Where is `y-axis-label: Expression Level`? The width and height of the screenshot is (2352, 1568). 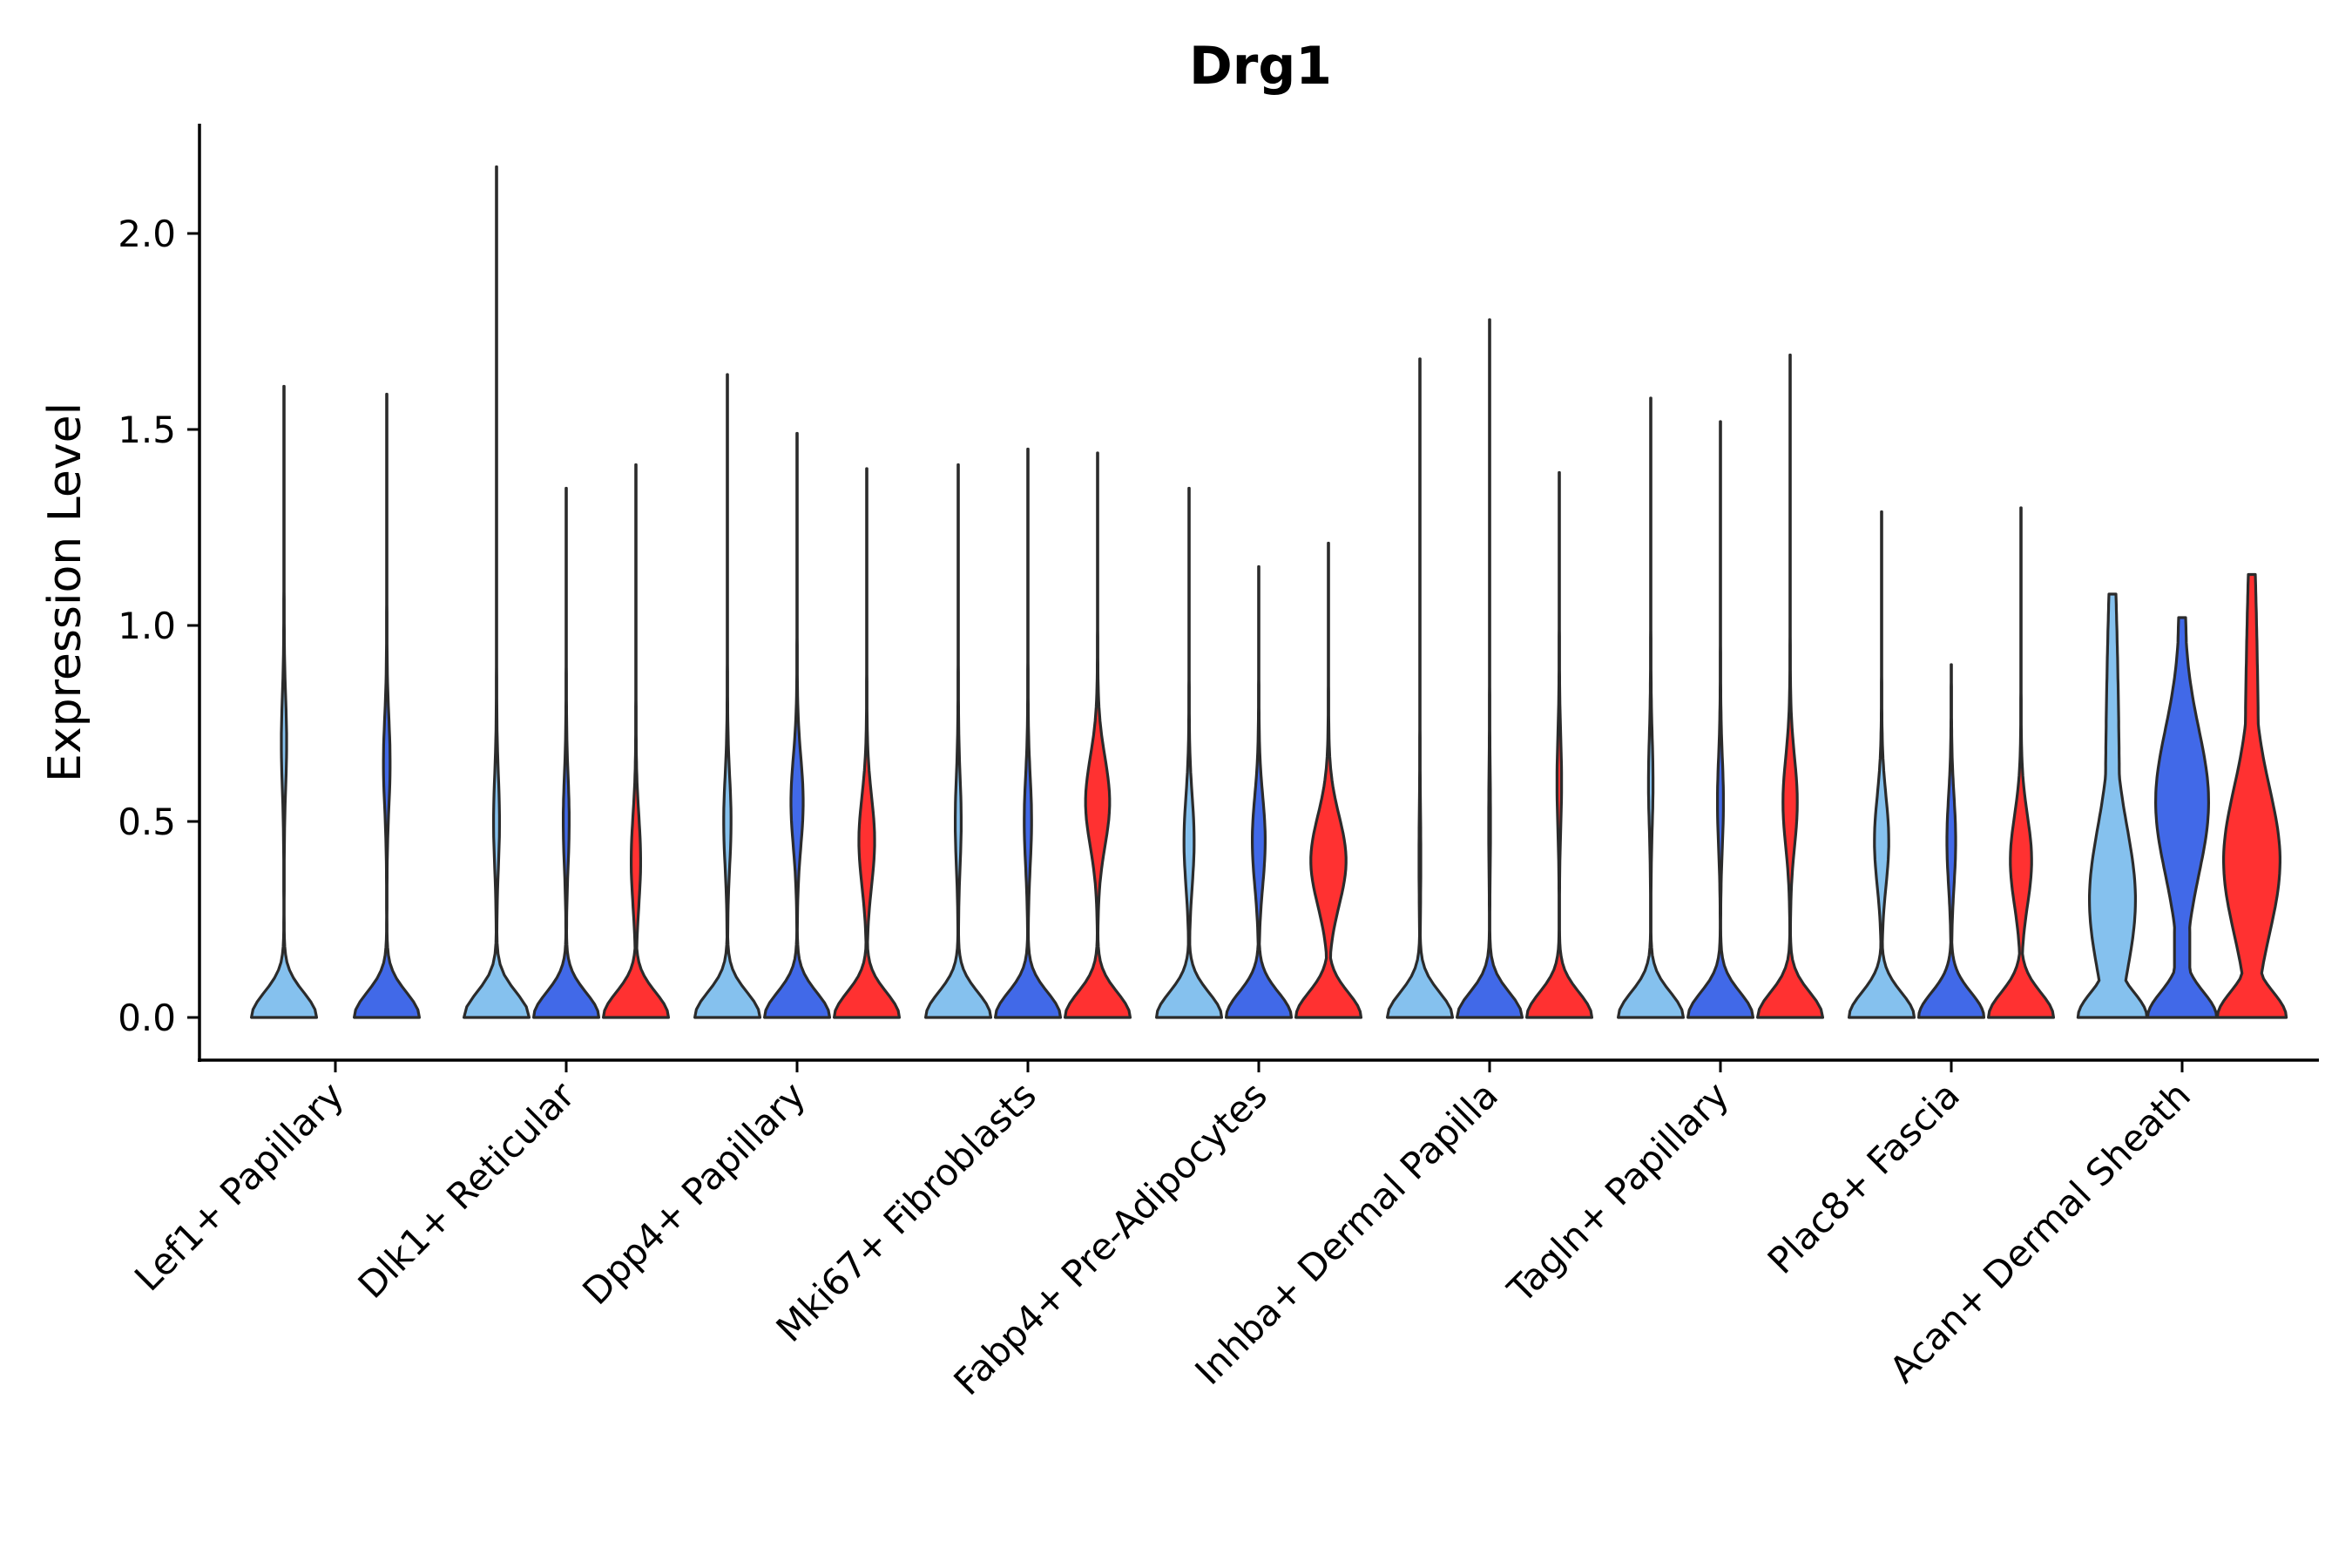
y-axis-label: Expression Level is located at coordinates (65, 592).